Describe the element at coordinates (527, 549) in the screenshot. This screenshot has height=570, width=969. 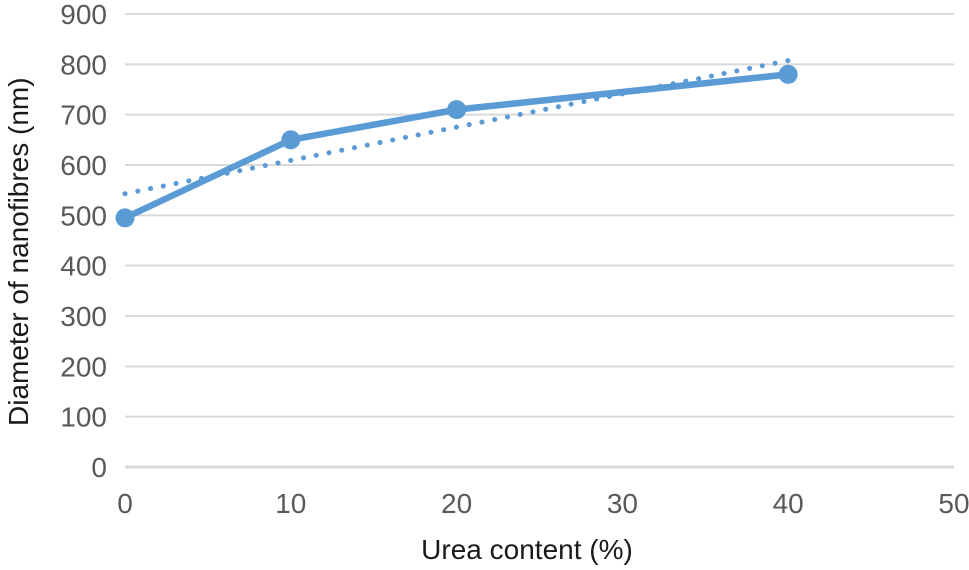
I see `x-axis-title: Urea content (%)` at that location.